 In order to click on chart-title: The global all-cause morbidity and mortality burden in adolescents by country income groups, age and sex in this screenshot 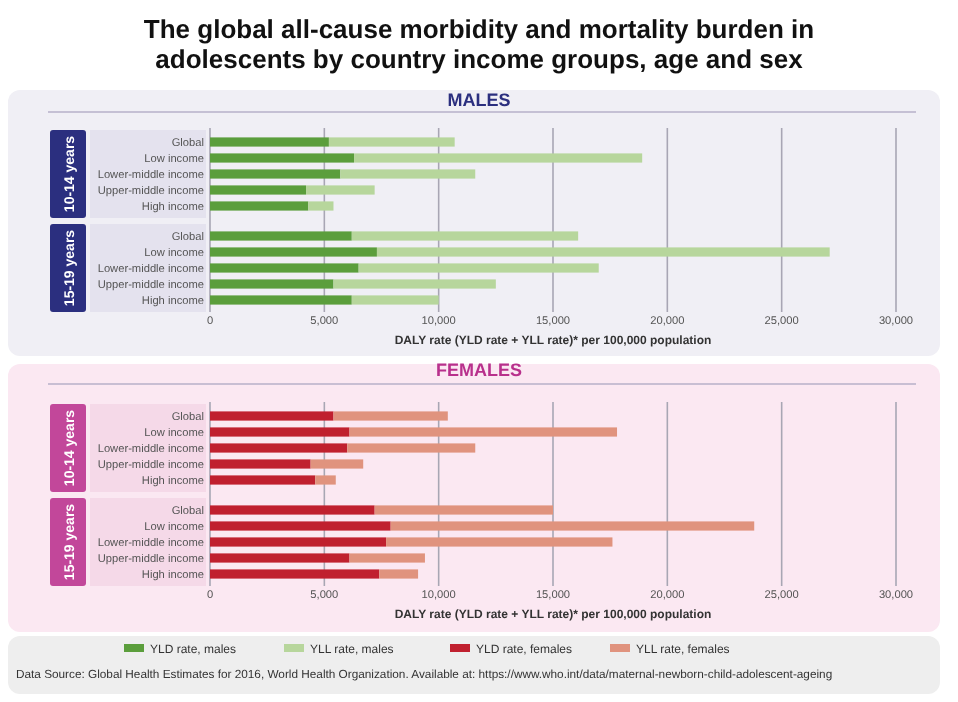, I will do `click(479, 44)`.